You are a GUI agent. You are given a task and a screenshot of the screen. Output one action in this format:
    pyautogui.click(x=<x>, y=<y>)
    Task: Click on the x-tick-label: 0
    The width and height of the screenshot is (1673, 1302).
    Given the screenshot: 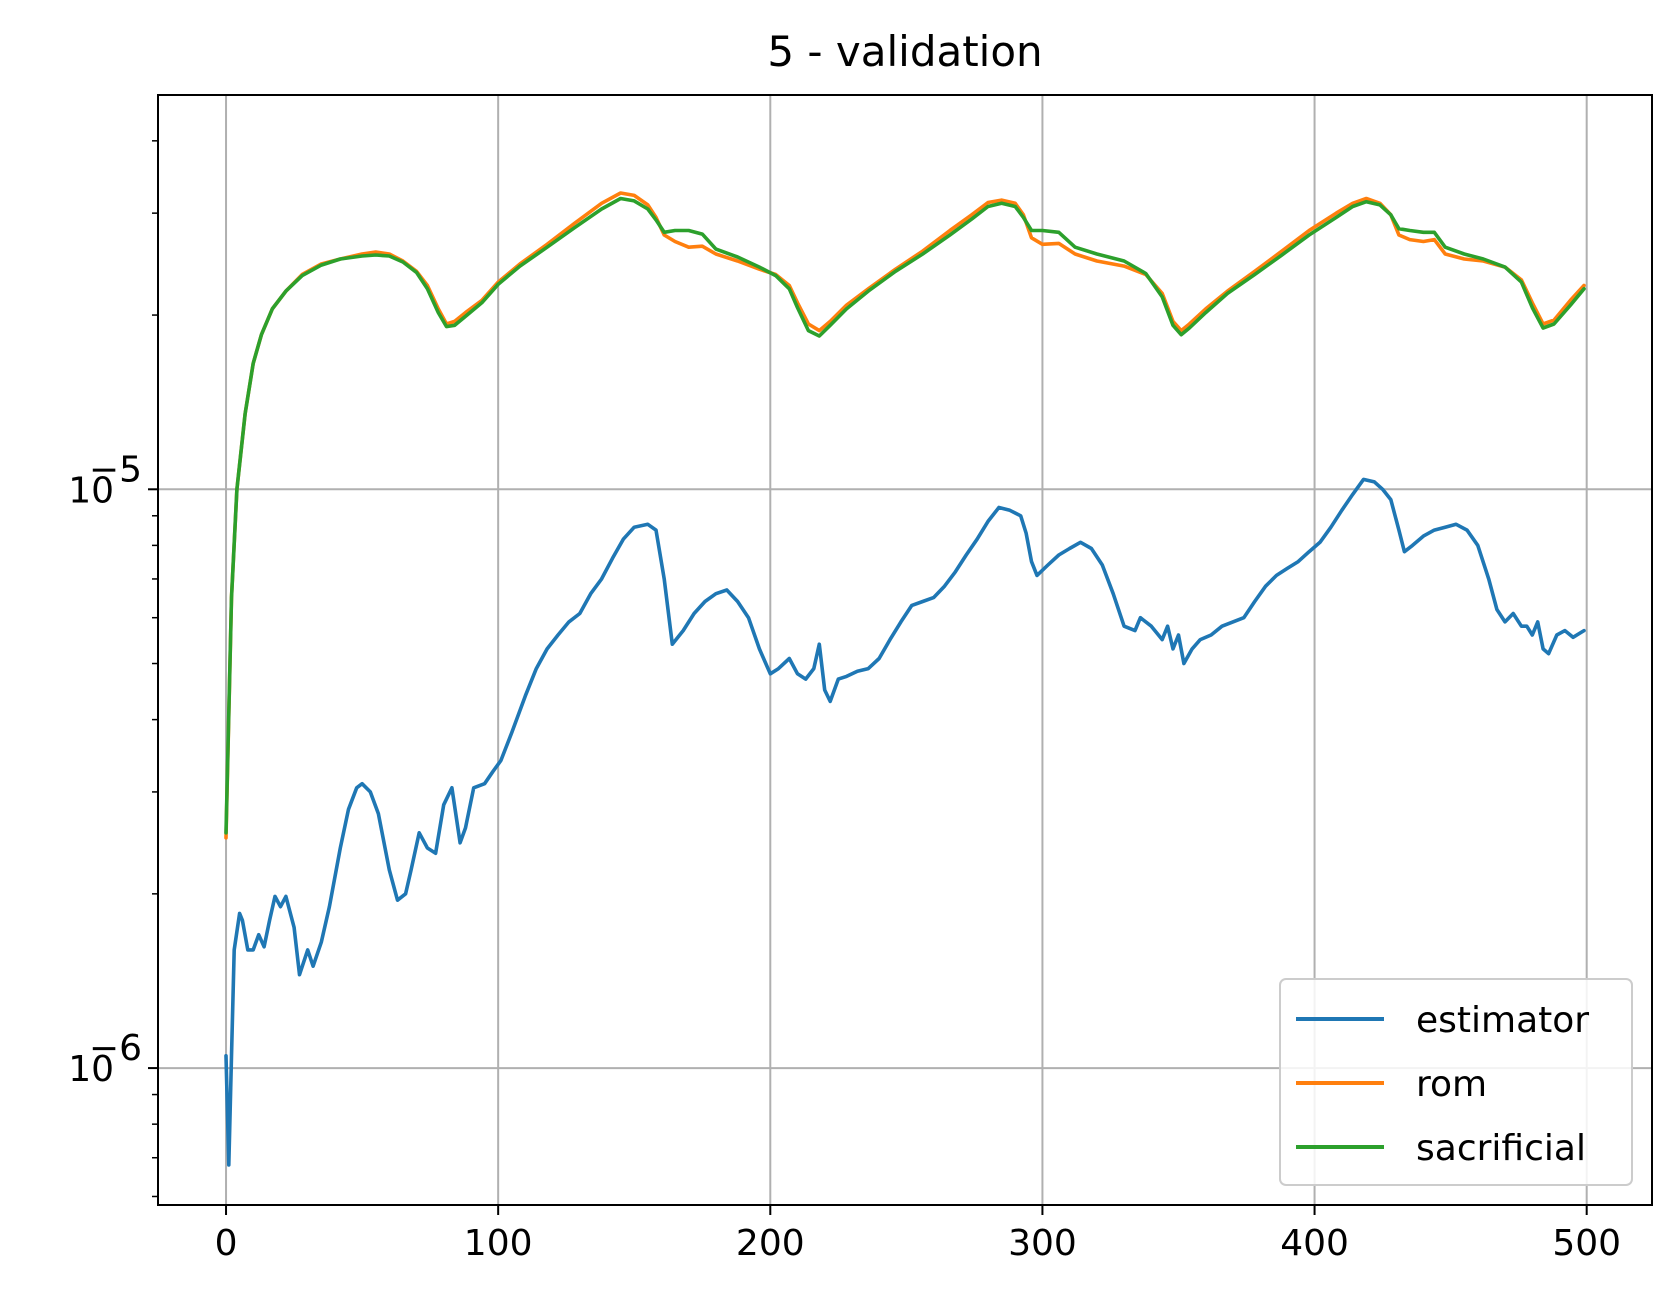 What is the action you would take?
    pyautogui.click(x=226, y=1243)
    